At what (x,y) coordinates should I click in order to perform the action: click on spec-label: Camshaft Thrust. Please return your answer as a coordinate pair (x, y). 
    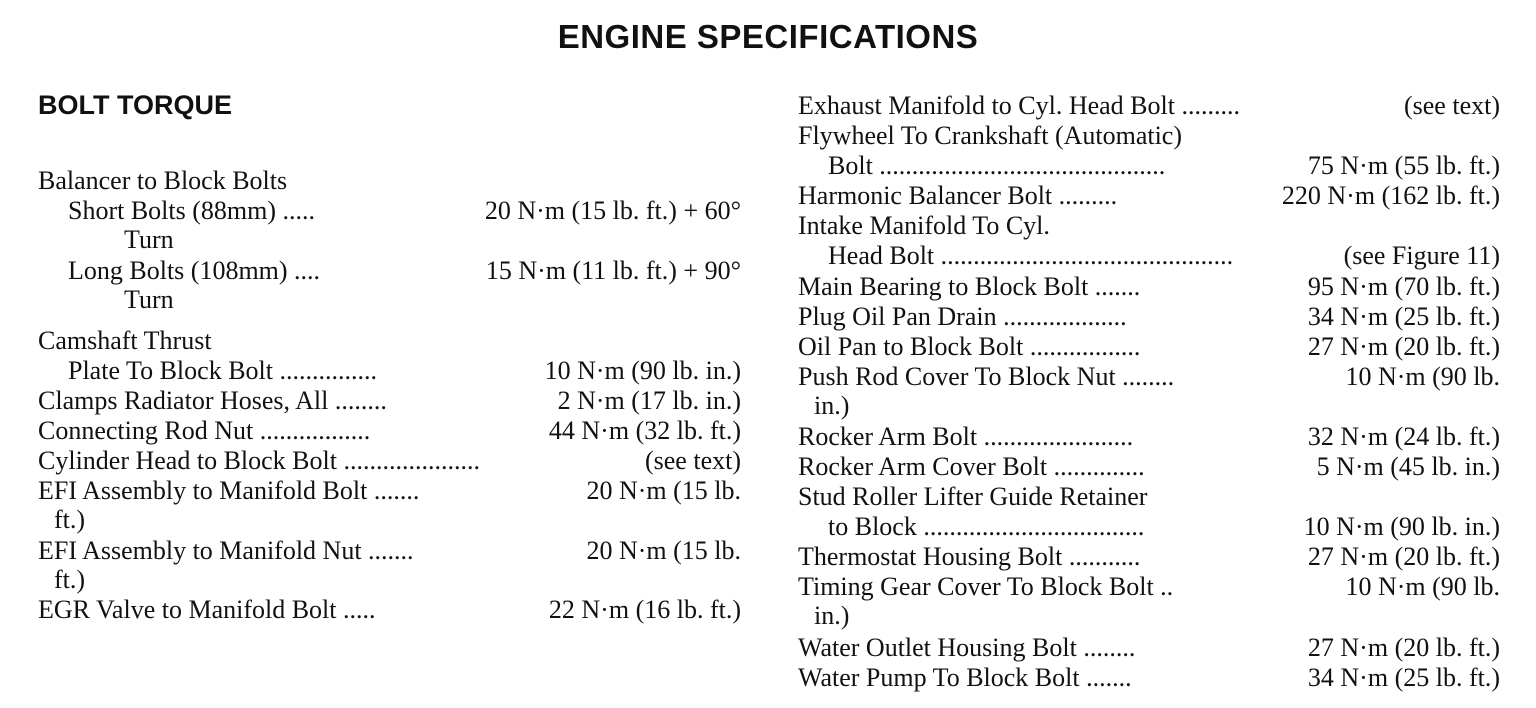
    Looking at the image, I should click on (125, 340).